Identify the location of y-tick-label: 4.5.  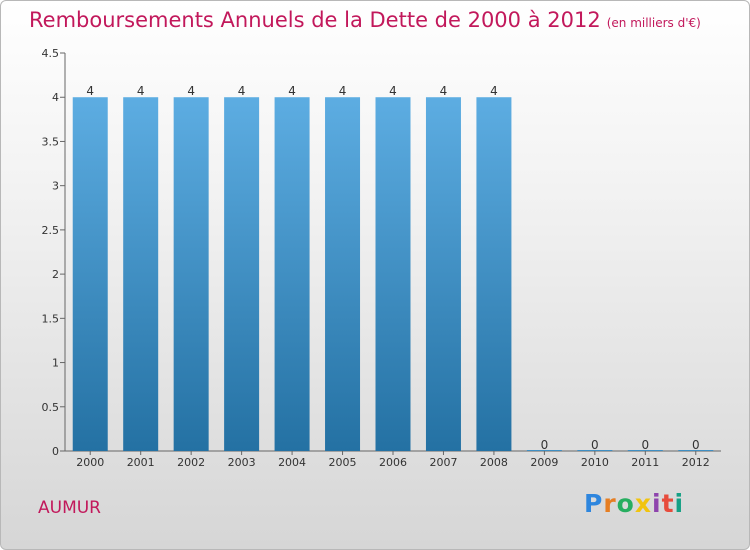
(51, 53).